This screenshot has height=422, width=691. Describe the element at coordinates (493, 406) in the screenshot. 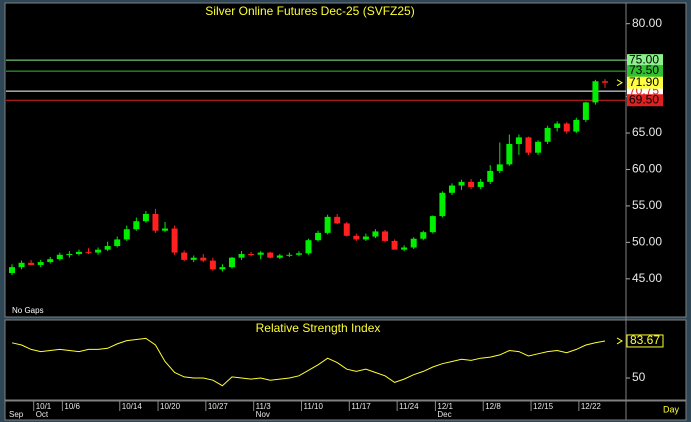

I see `x-tick-label: 12/8` at that location.